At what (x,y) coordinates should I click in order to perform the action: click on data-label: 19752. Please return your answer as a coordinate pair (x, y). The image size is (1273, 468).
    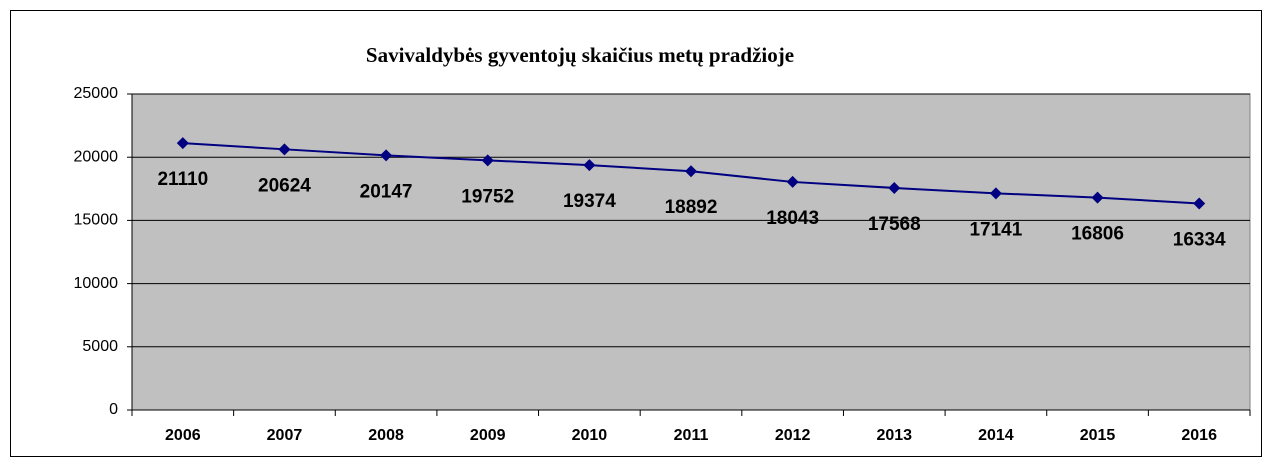
    Looking at the image, I should click on (487, 196).